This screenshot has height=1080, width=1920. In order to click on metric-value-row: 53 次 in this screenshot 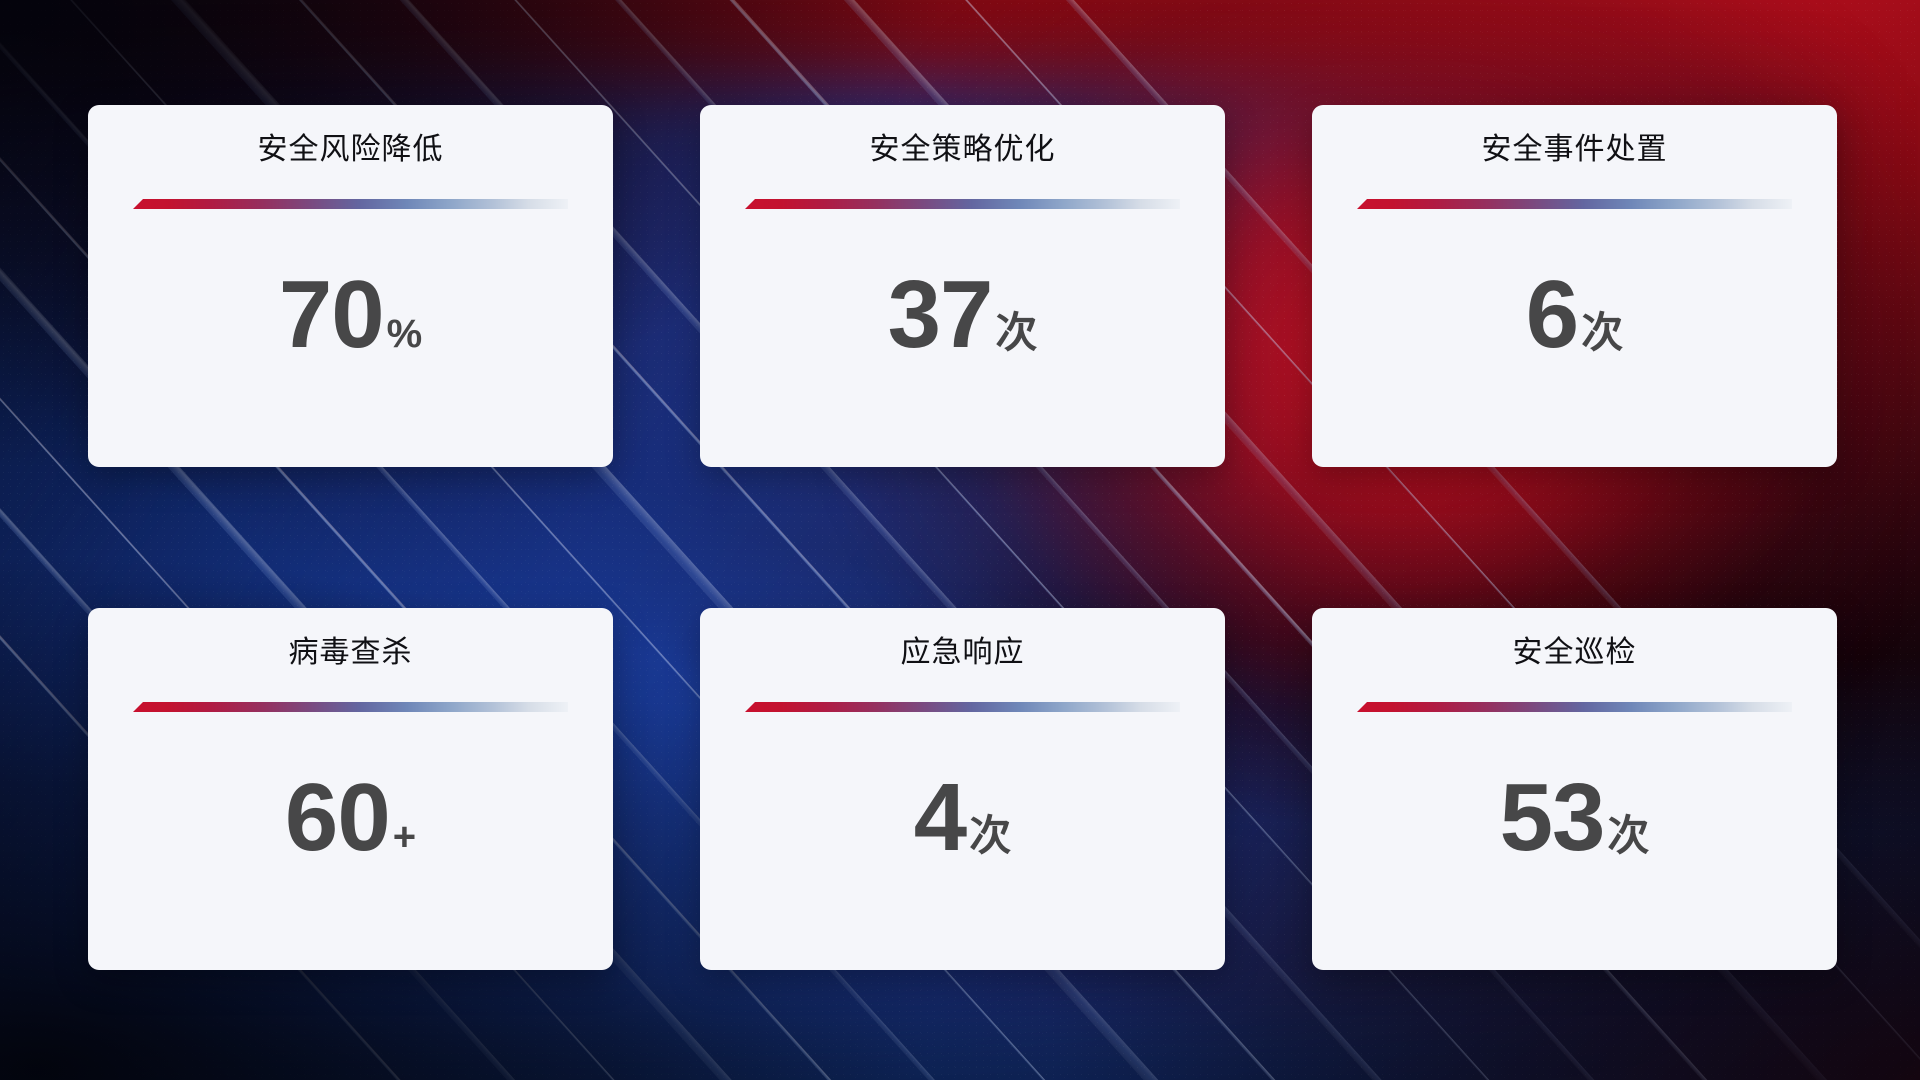, I will do `click(1574, 818)`.